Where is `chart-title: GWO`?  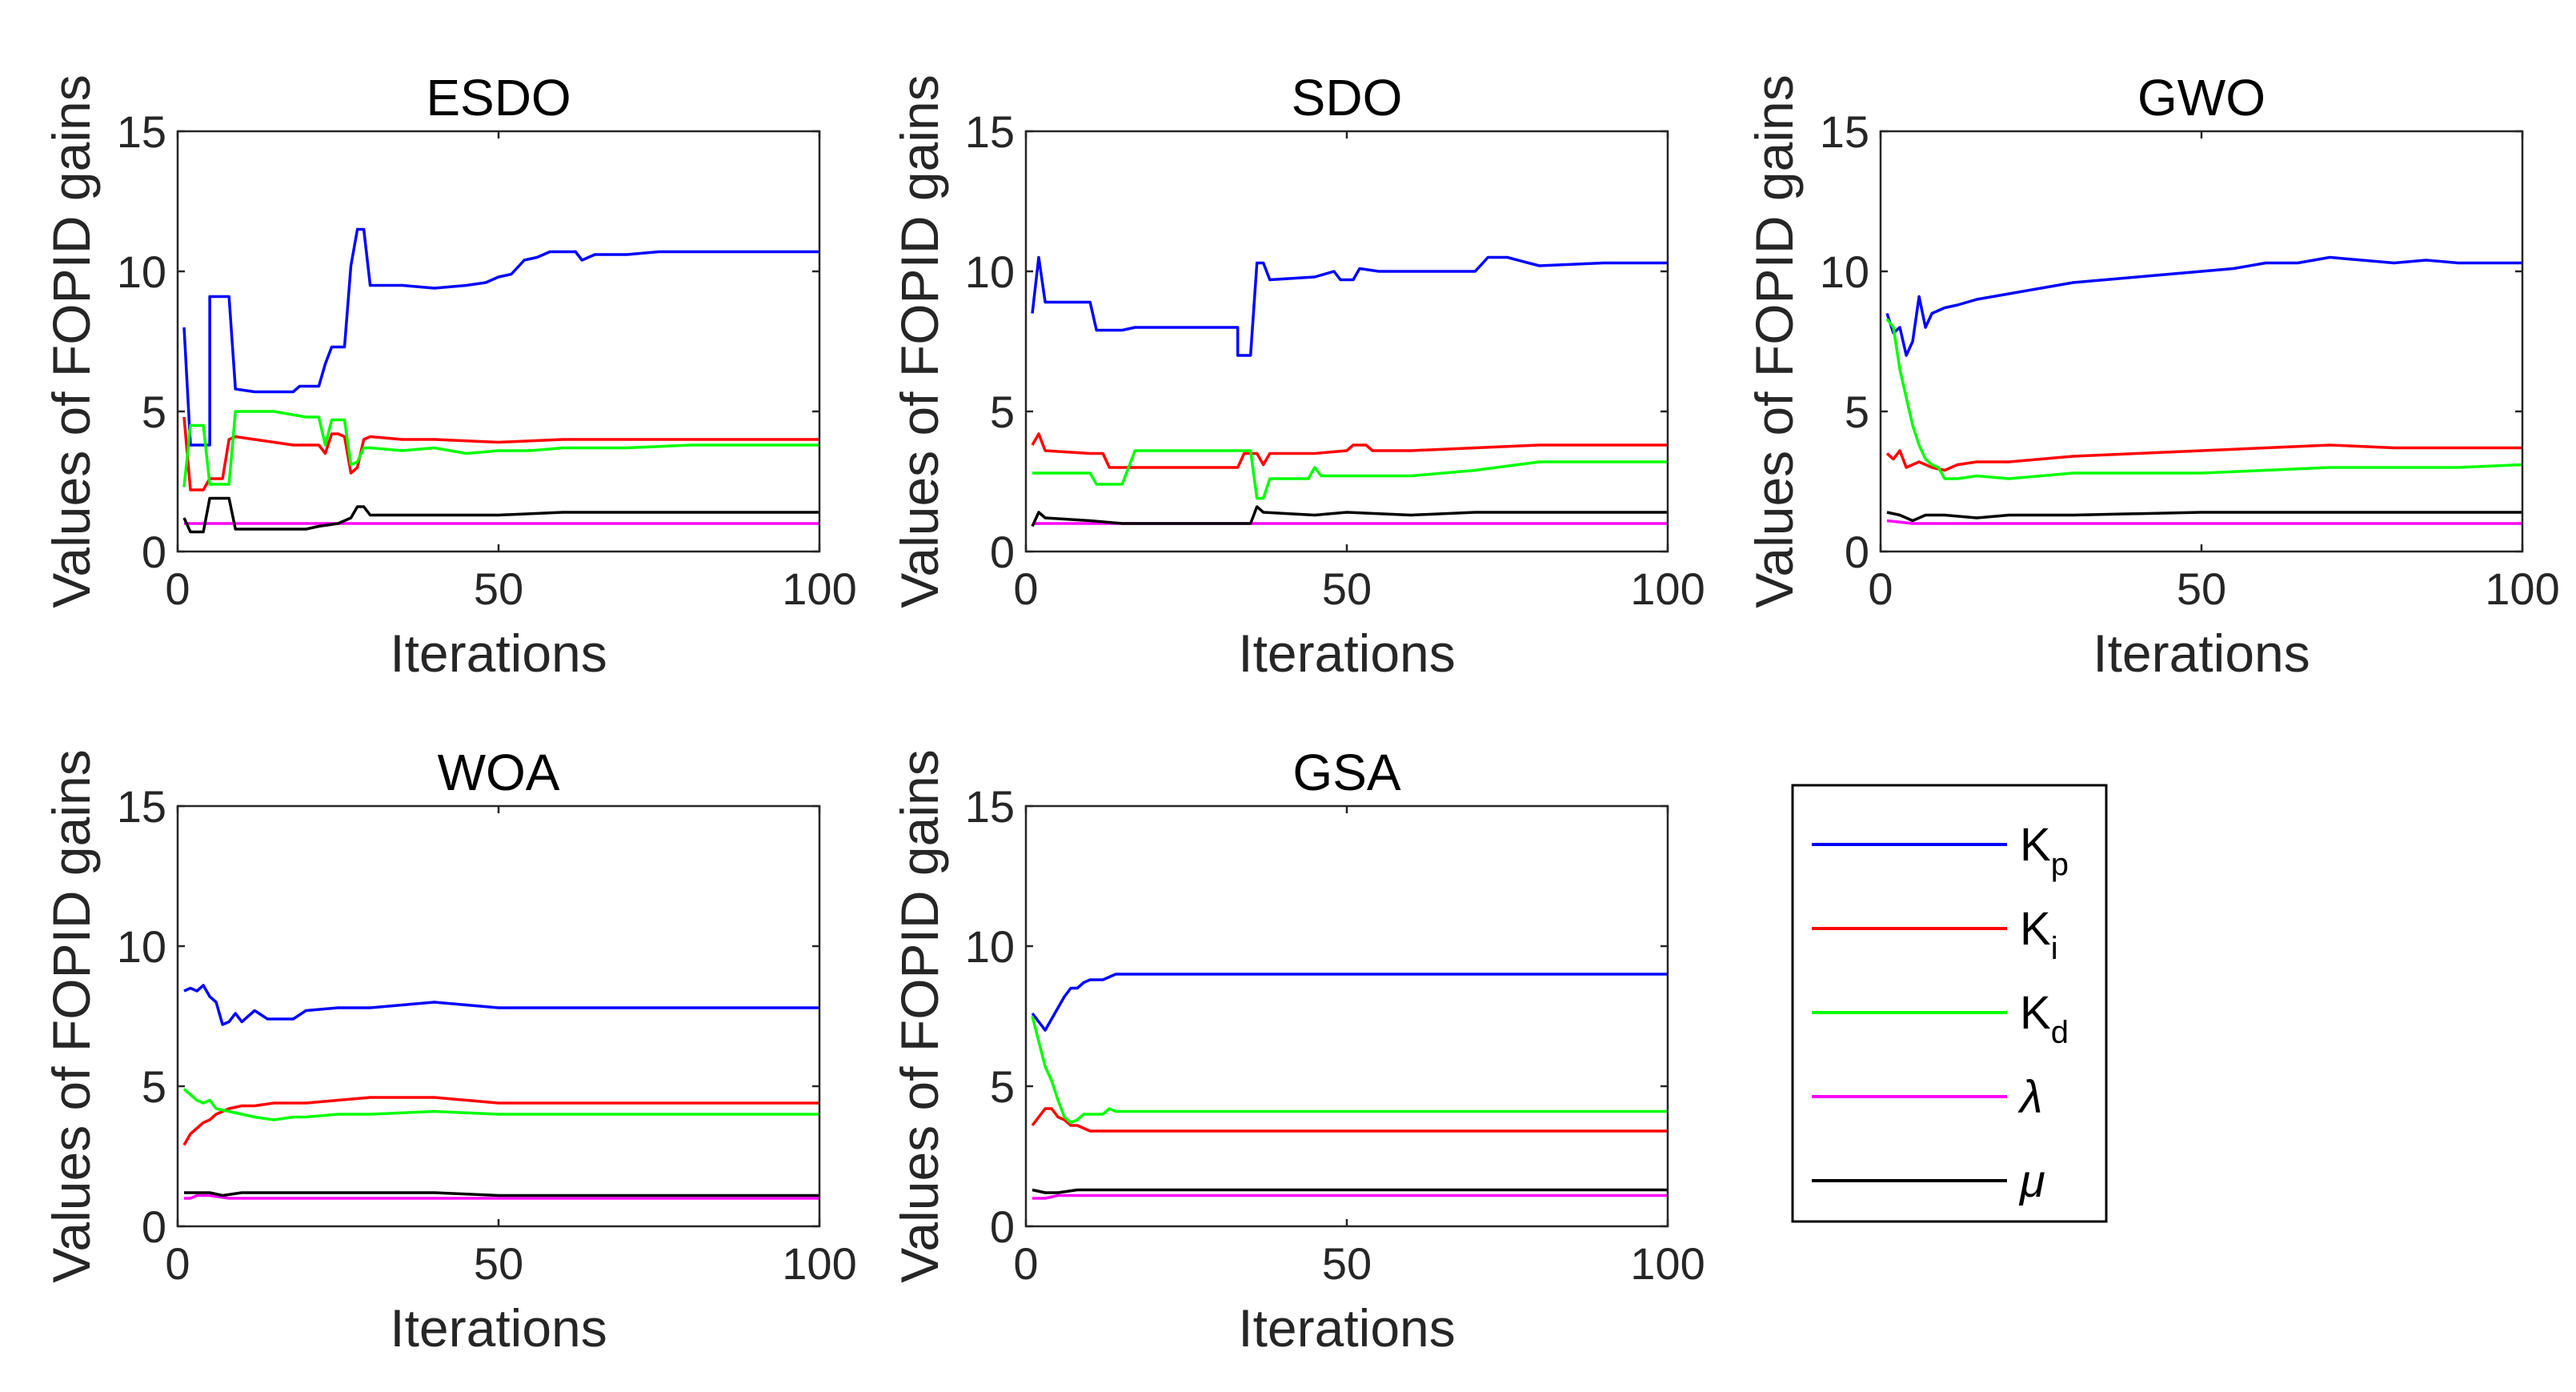
chart-title: GWO is located at coordinates (2201, 97).